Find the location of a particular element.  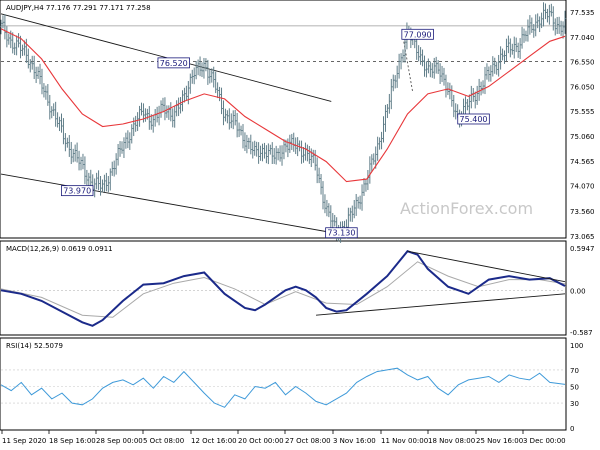

rsi-tick-label: 50 is located at coordinates (574, 388).